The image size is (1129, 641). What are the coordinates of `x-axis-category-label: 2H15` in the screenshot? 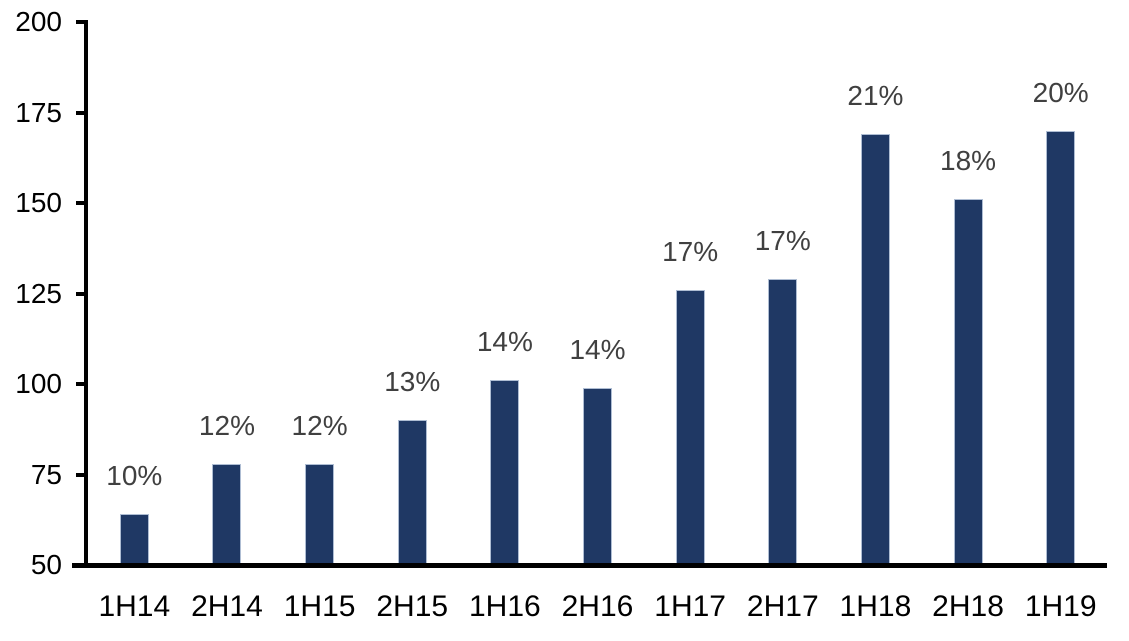 It's located at (412, 606).